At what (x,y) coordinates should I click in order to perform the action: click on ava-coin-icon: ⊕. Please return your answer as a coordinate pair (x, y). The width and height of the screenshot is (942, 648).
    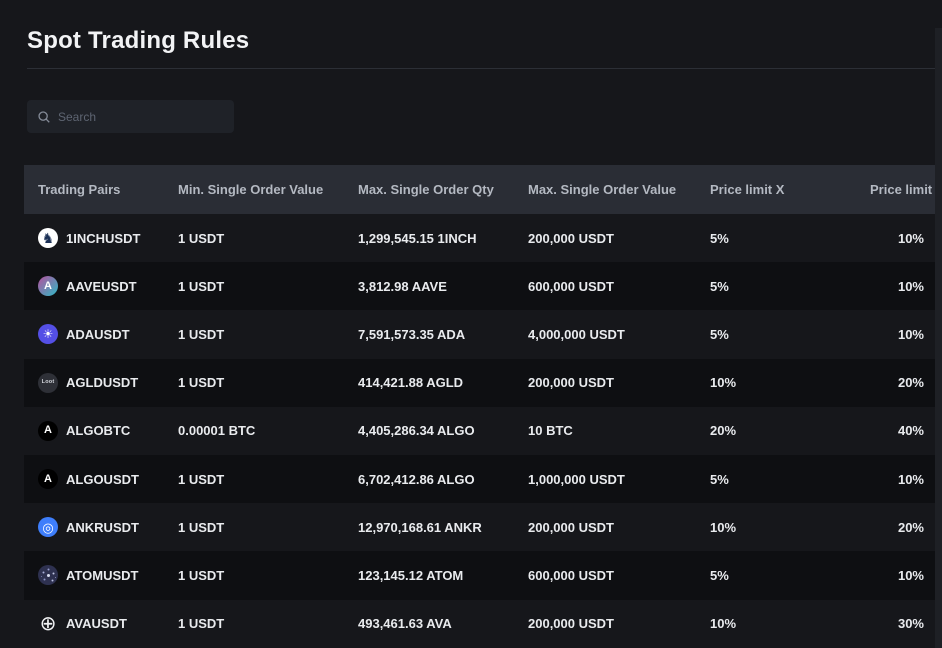
    Looking at the image, I should click on (48, 623).